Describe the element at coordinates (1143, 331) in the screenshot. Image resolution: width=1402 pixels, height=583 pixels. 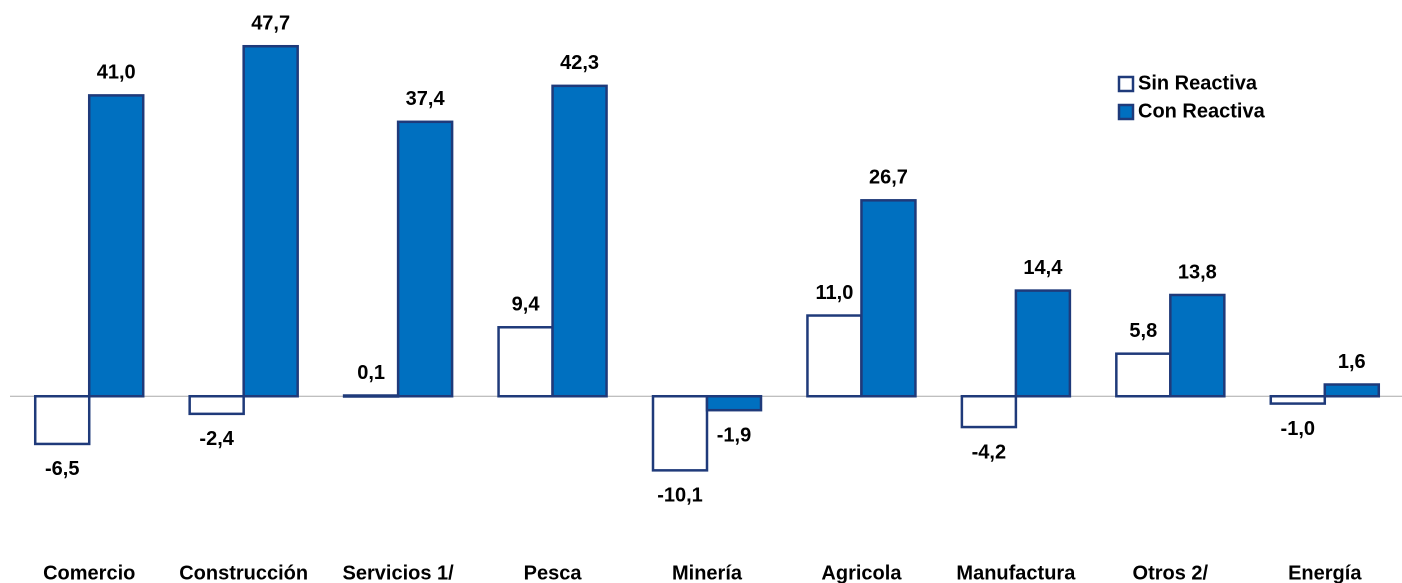
I see `value-label: 5,8` at that location.